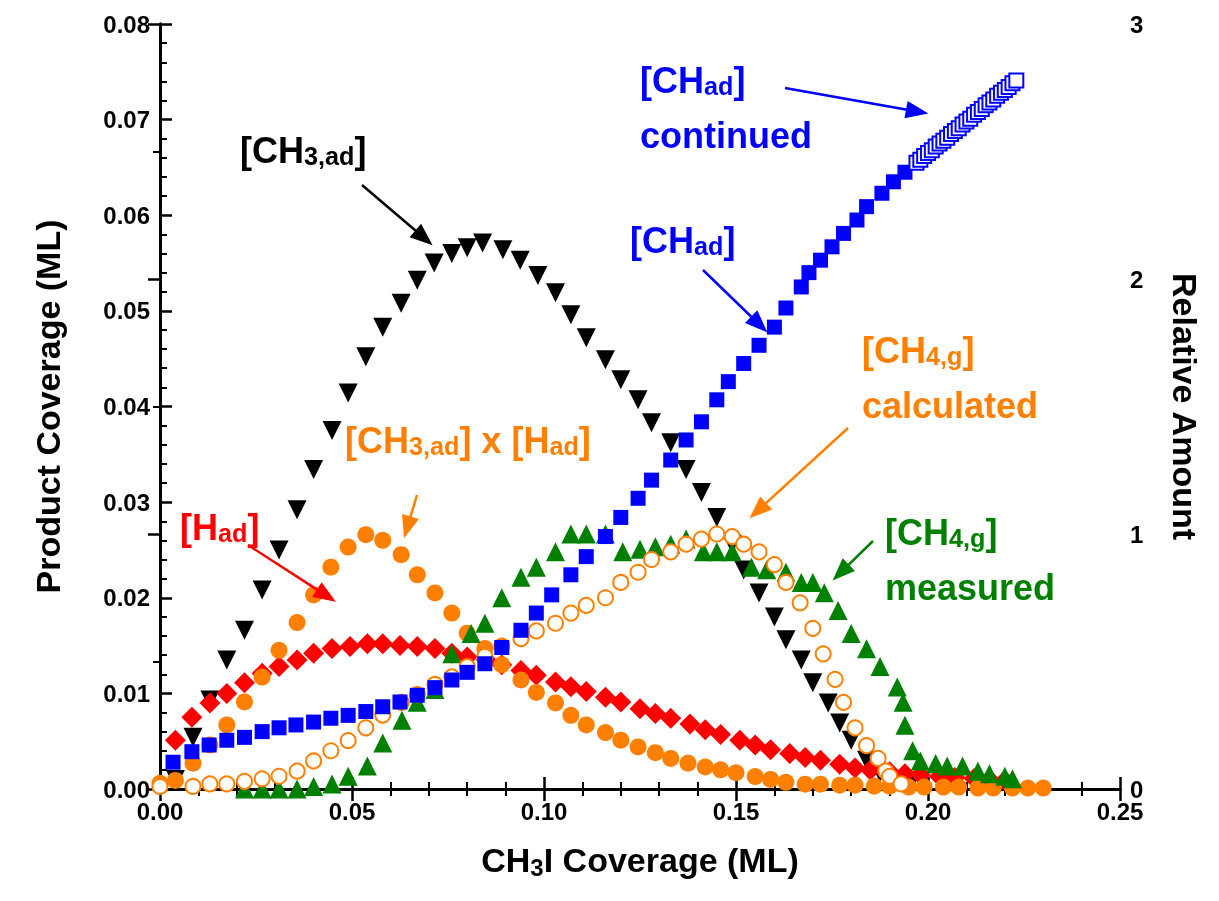 This screenshot has width=1219, height=901. I want to click on x-tick-label: 0.20, so click(928, 811).